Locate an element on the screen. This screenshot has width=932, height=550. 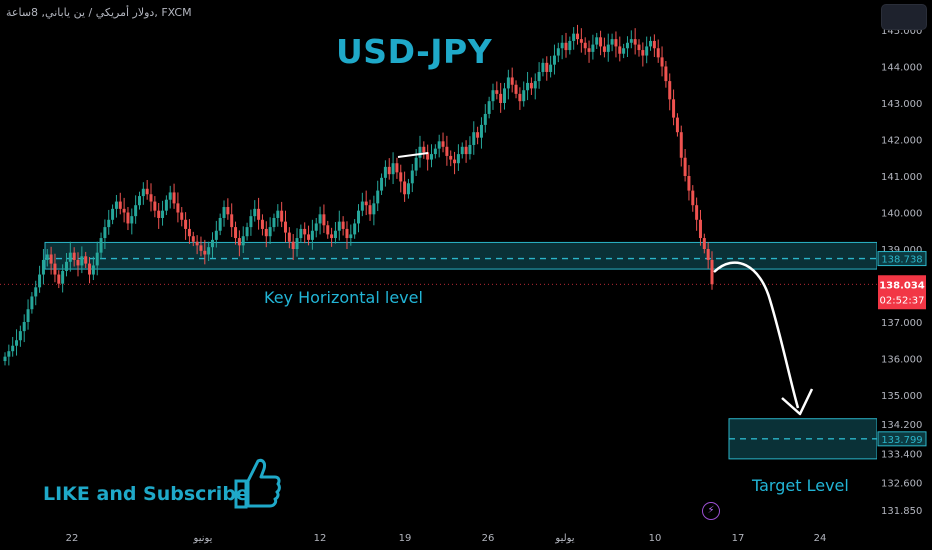
price-tick-label: 143.000 is located at coordinates (901, 104).